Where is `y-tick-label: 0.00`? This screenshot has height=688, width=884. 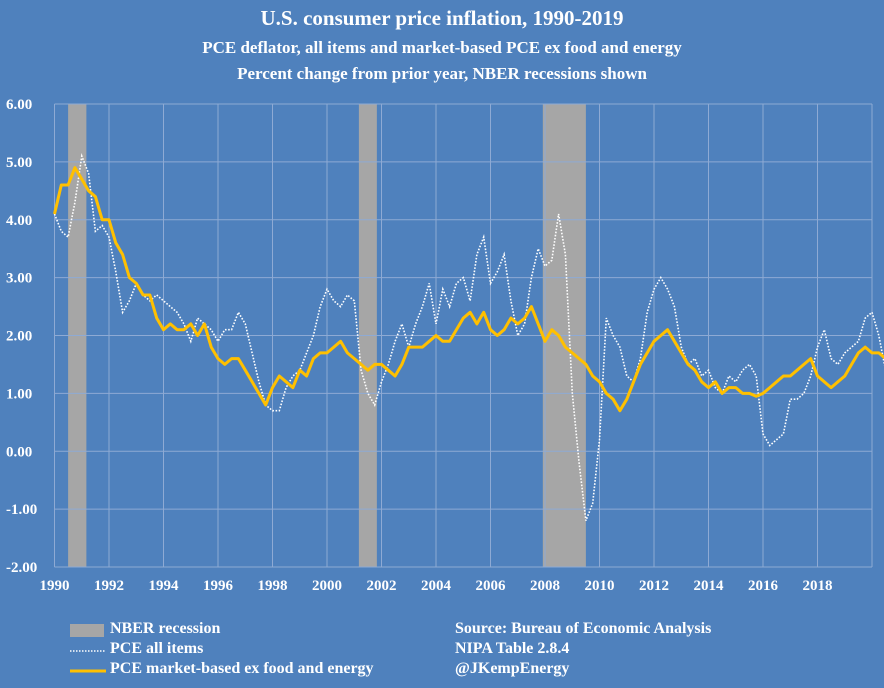
y-tick-label: 0.00 is located at coordinates (19, 452).